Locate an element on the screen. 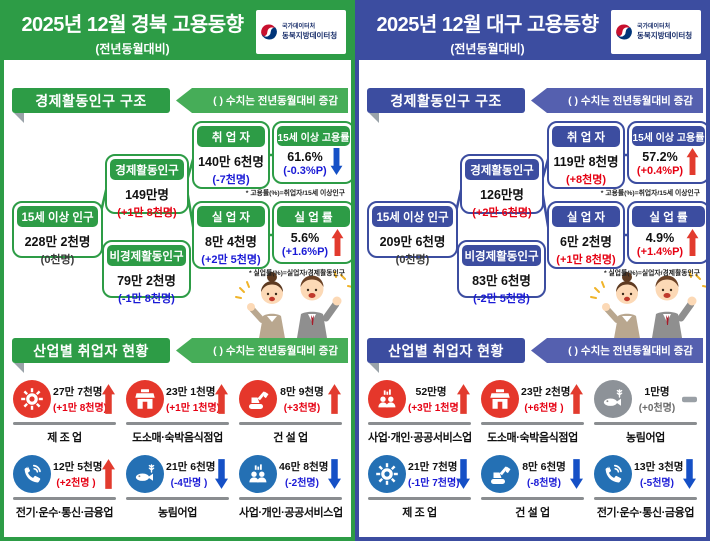  industry-item-services: 46만 8천명 (-2천명) 사업·개인·공공서비스업 is located at coordinates (290, 482).